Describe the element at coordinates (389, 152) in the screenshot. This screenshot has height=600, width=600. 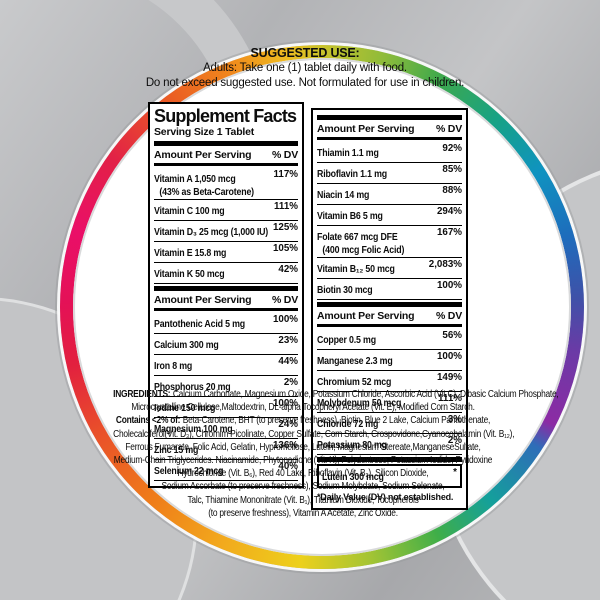
I see `table-row: Thiamin 1.1 mg 92%` at that location.